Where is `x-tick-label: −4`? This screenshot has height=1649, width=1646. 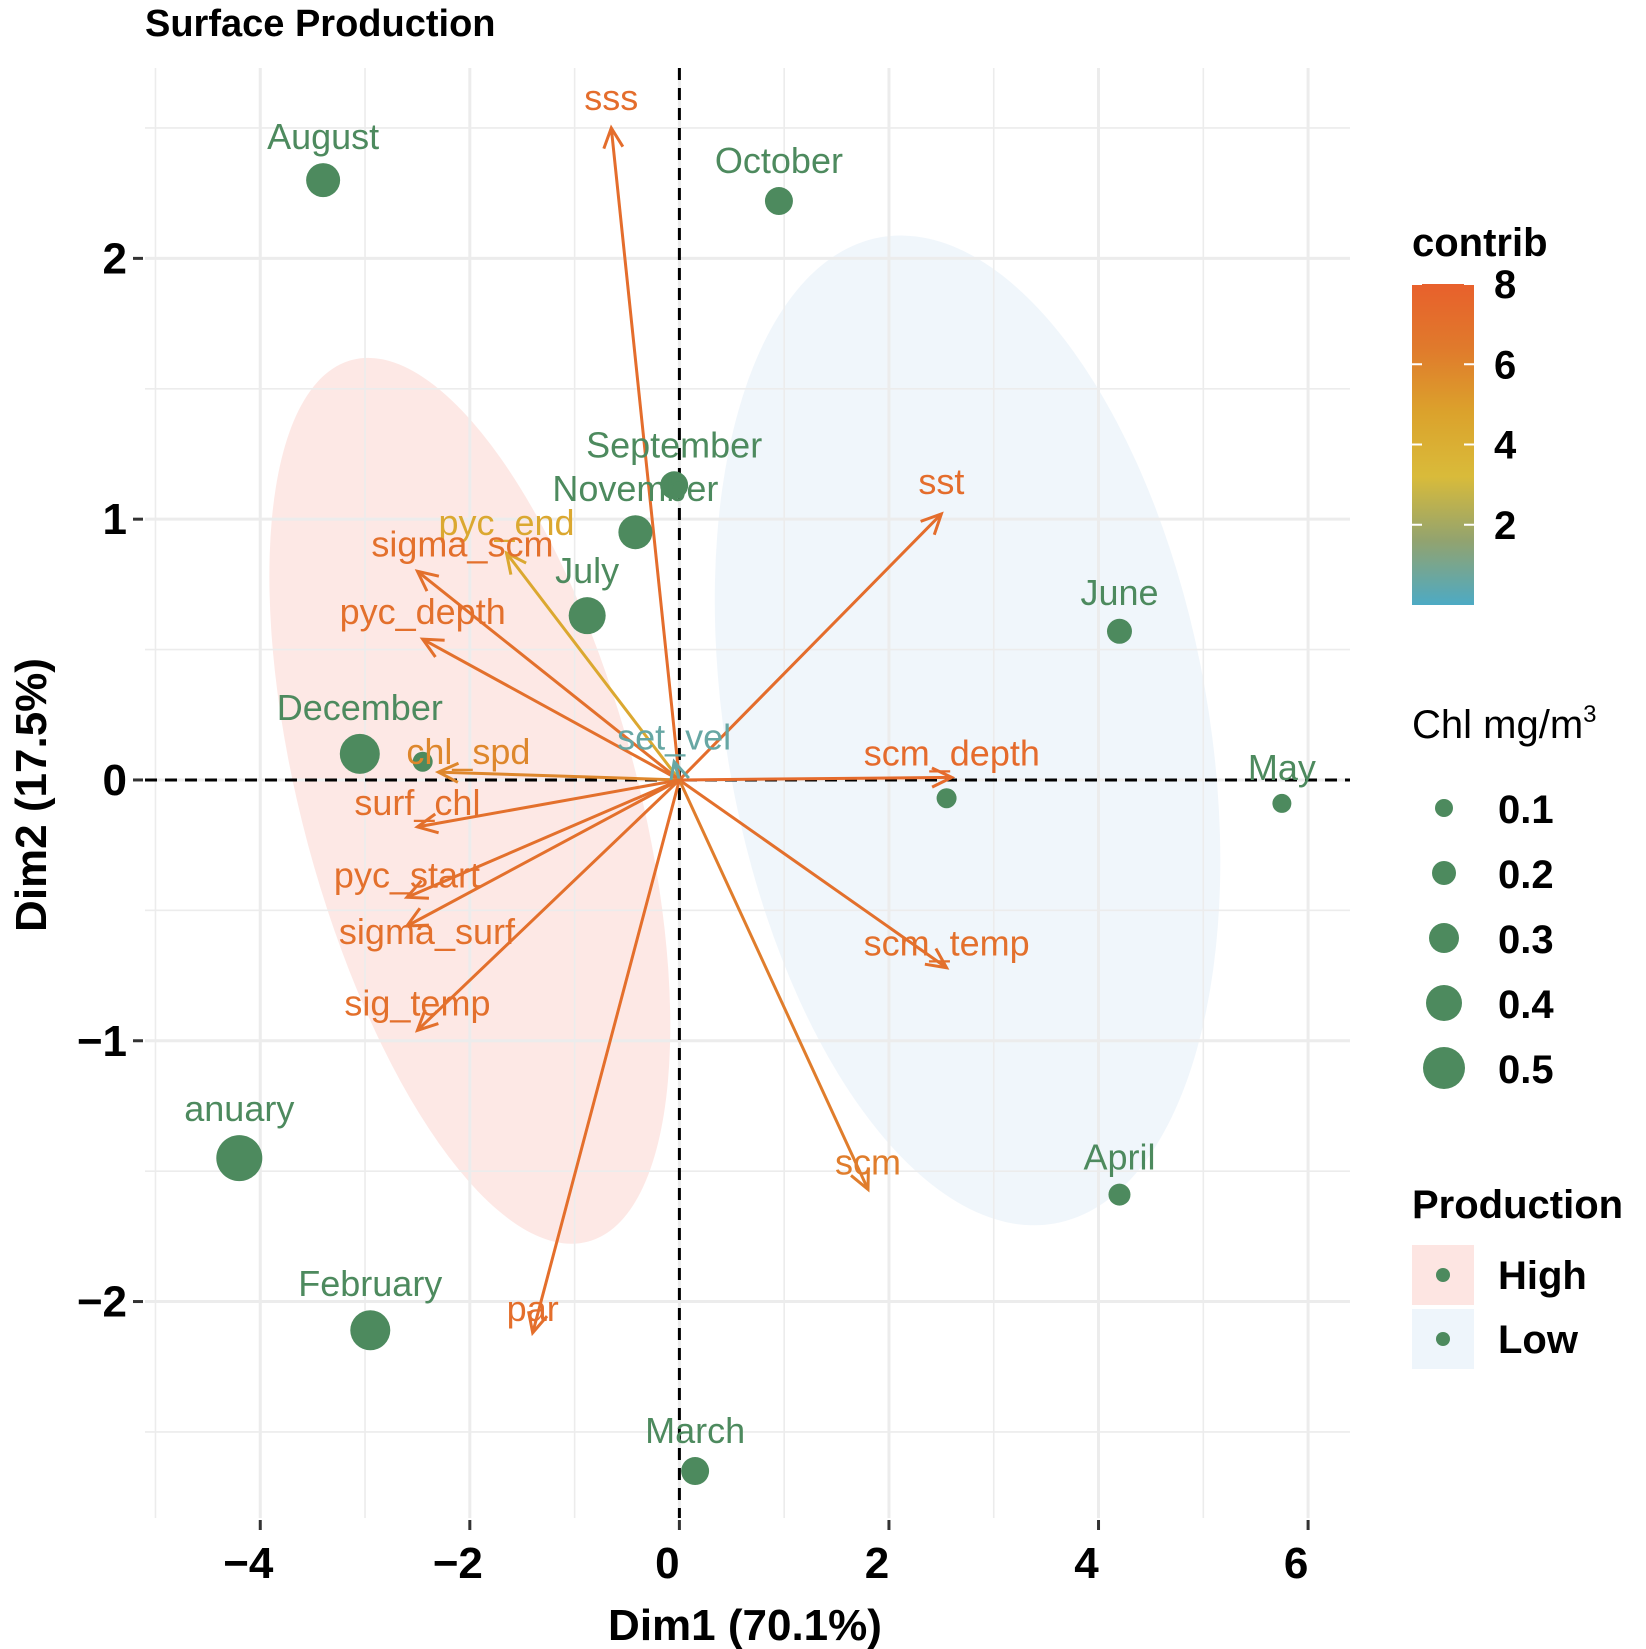
x-tick-label: −4 is located at coordinates (248, 1563).